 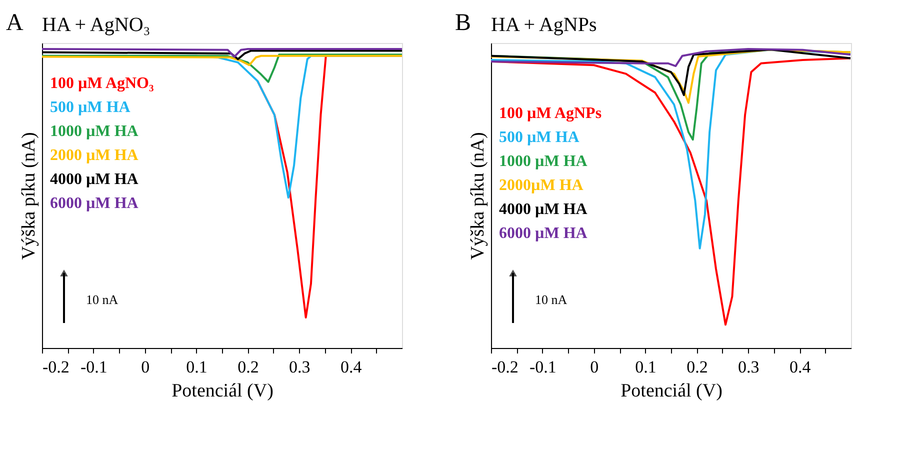 I want to click on text: 2000 µM HA, so click(x=94, y=155).